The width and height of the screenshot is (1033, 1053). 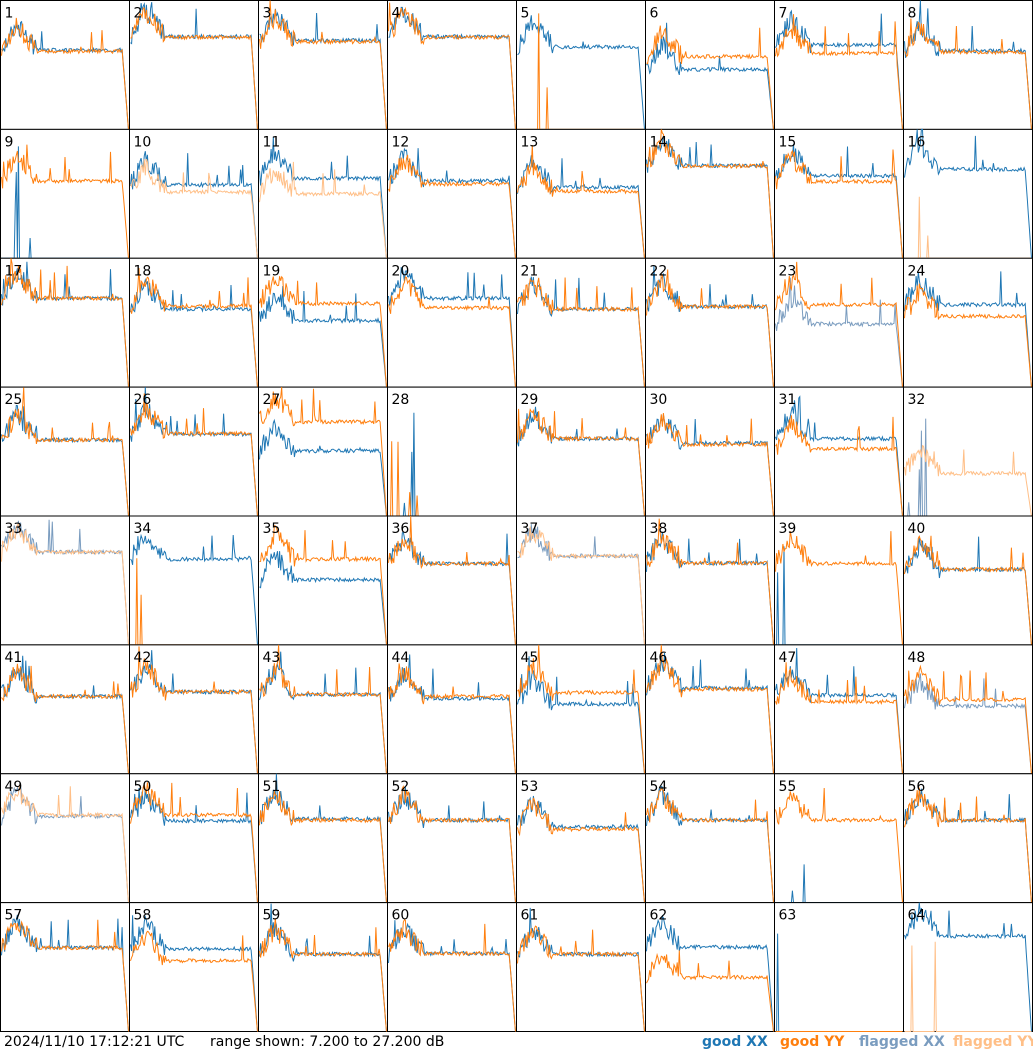 I want to click on panel-33: 33, so click(x=65, y=580).